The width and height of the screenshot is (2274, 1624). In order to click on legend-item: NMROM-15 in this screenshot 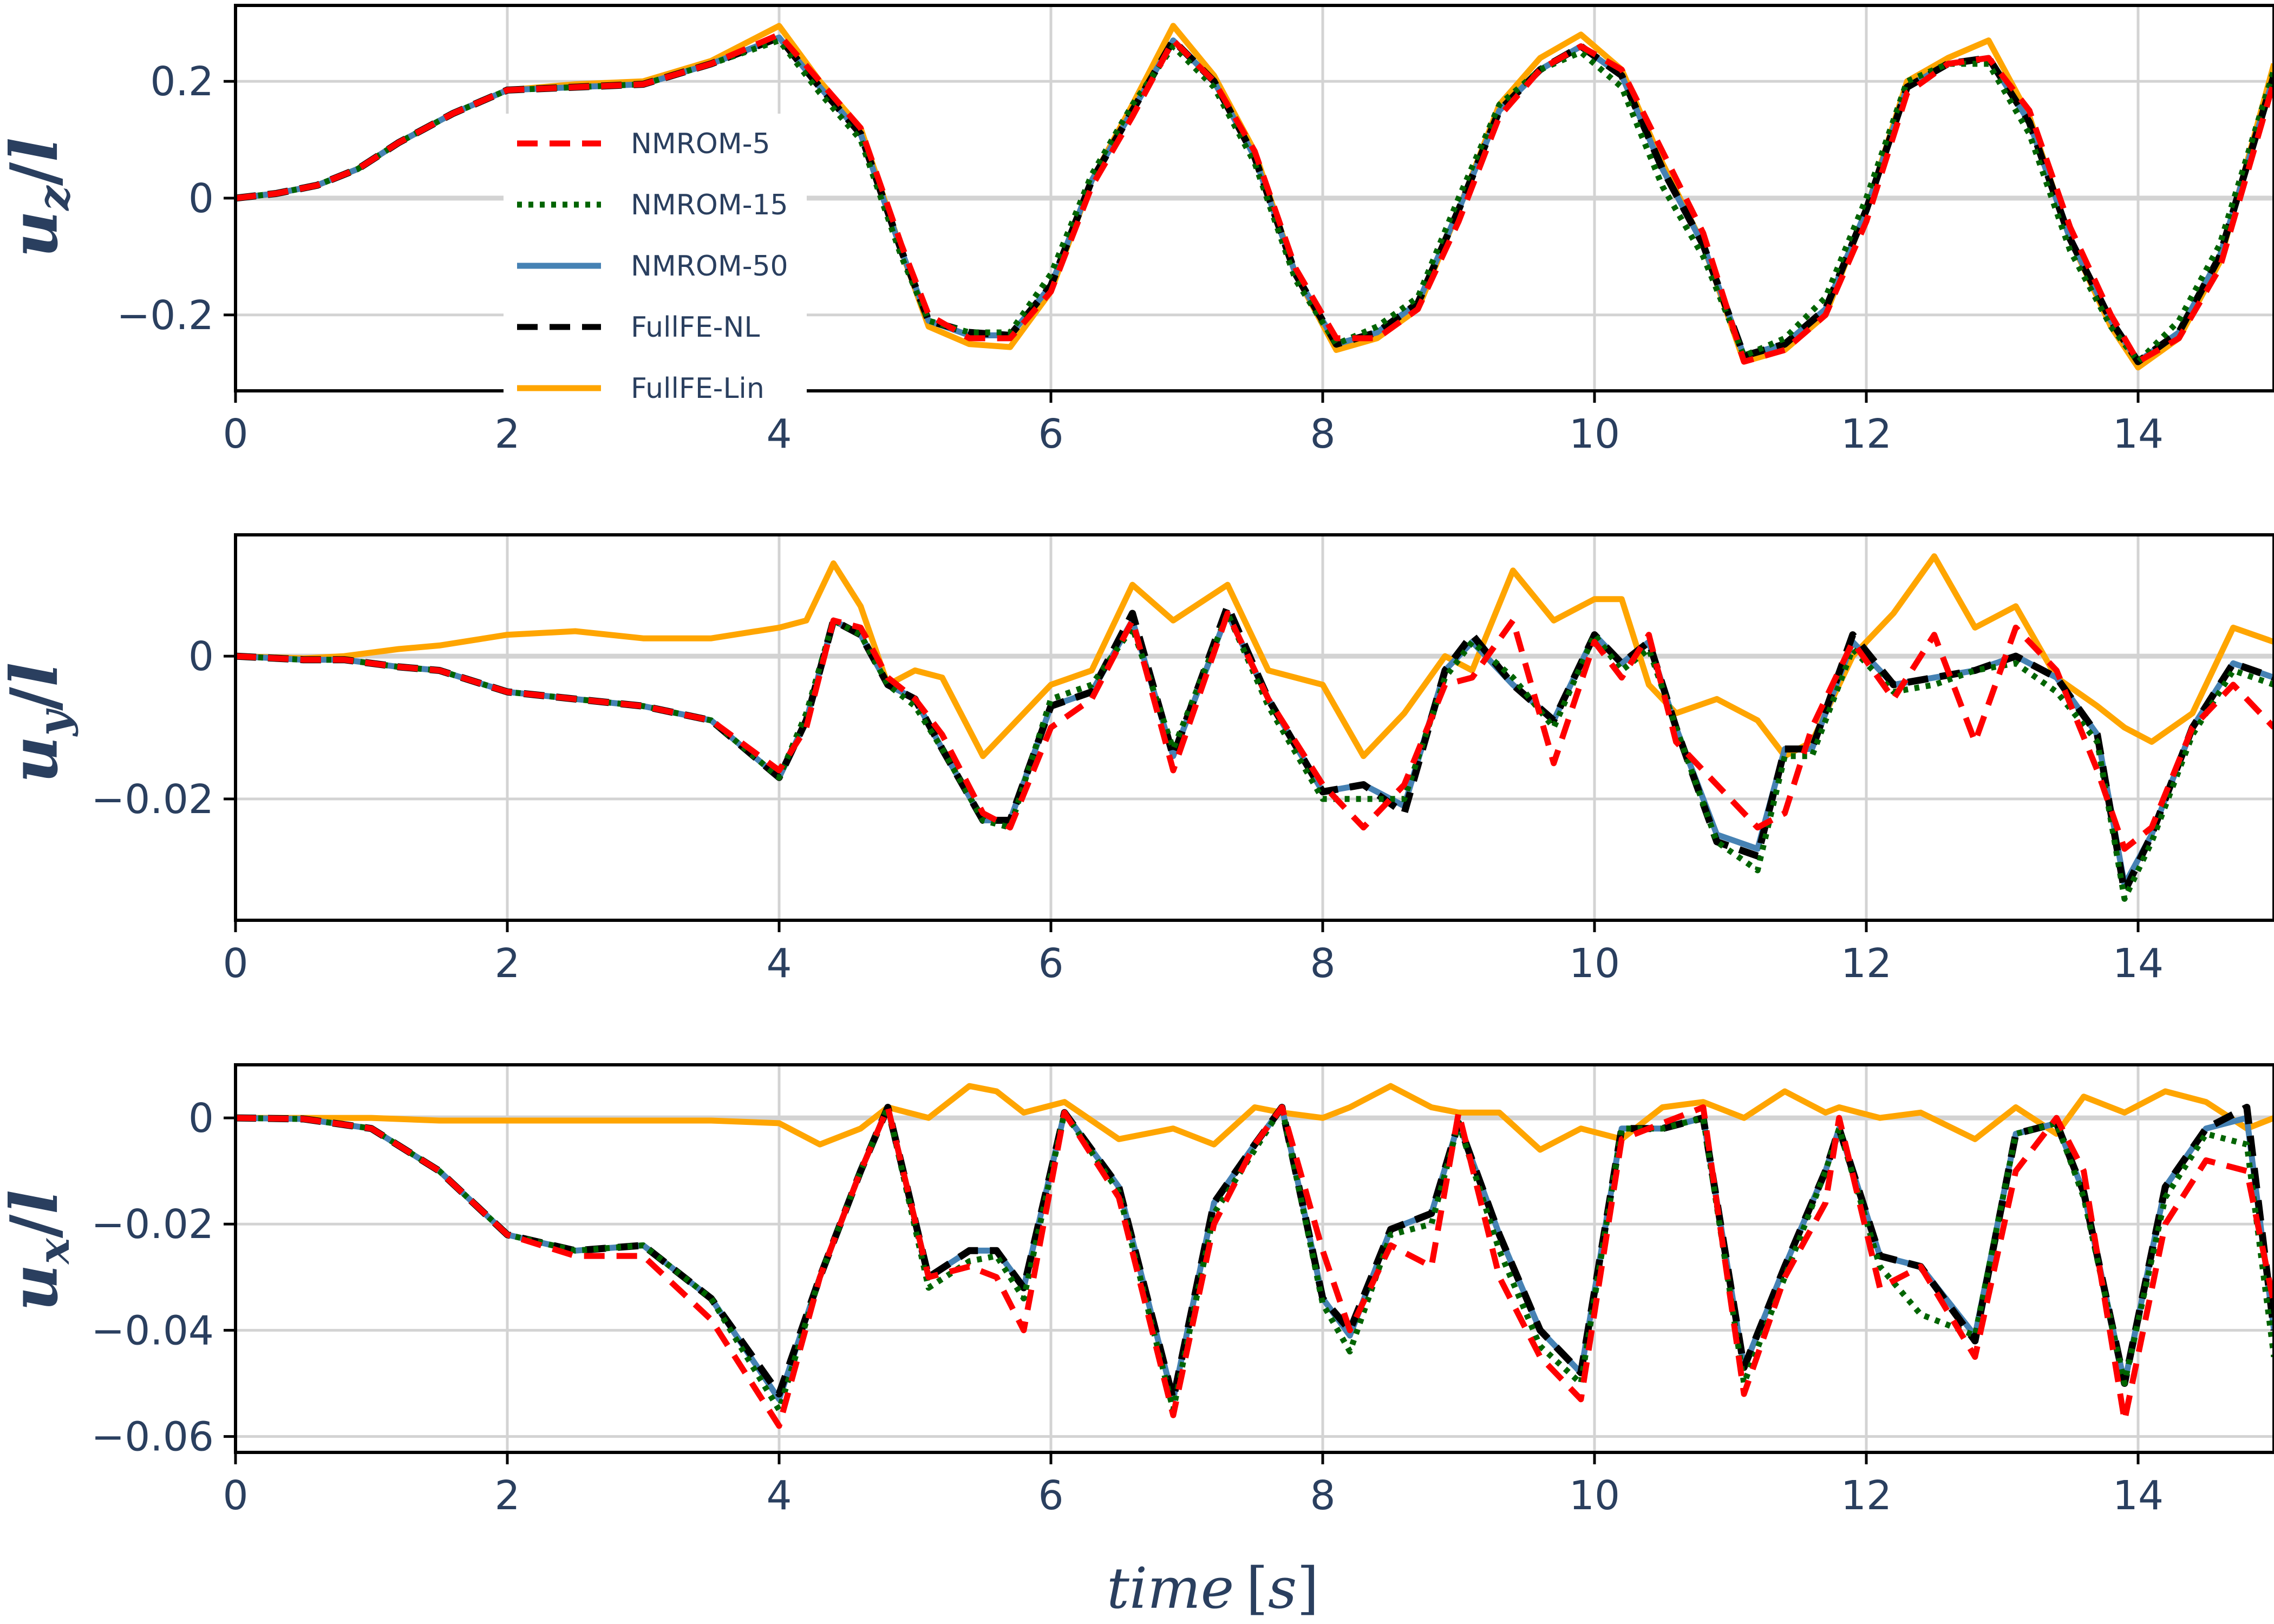, I will do `click(652, 205)`.